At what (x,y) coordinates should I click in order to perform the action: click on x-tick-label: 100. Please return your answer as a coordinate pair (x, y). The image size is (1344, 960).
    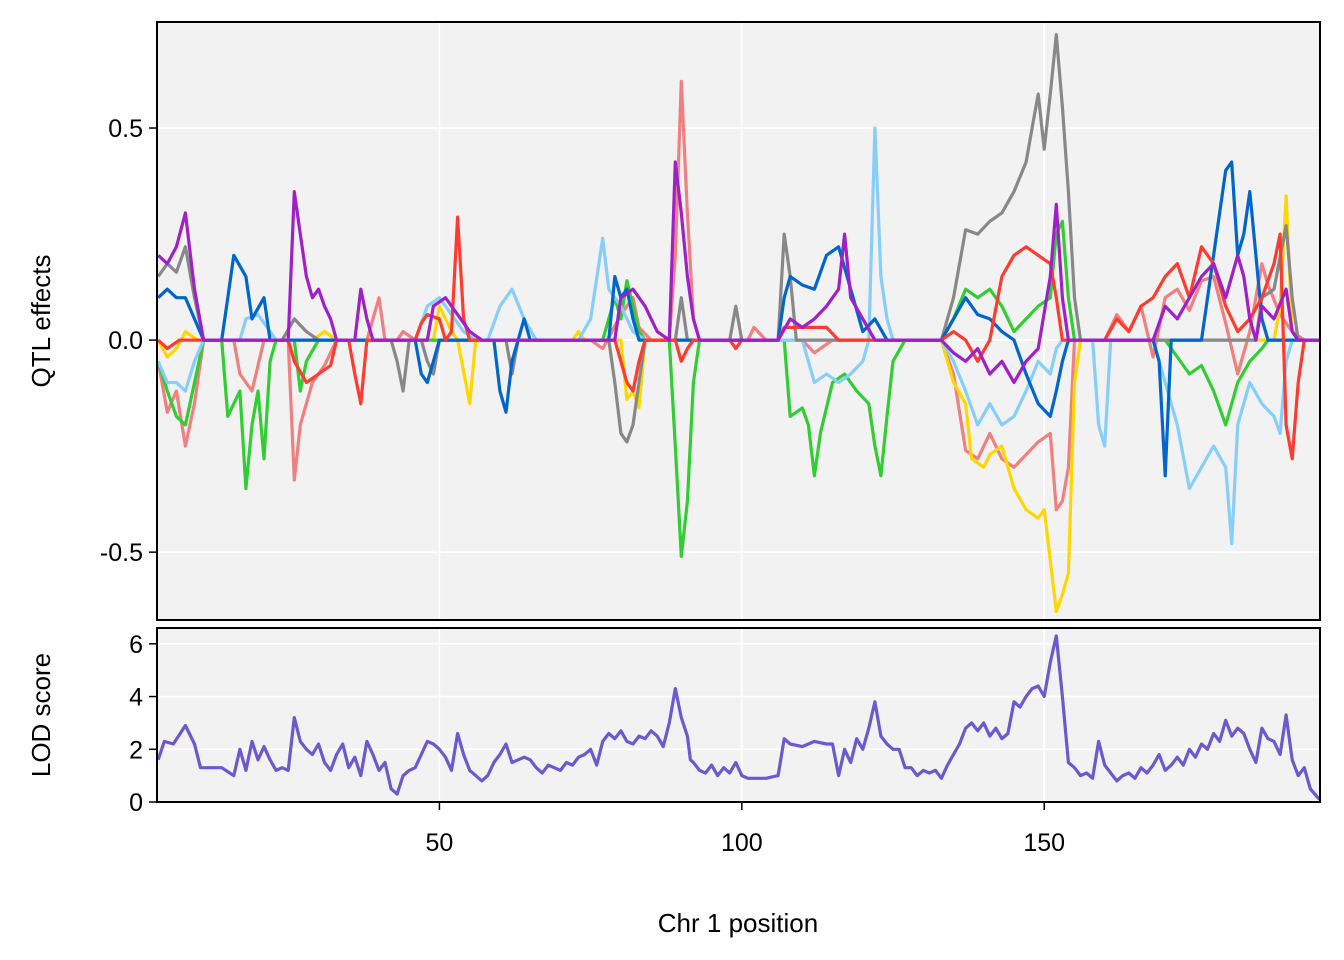
    Looking at the image, I should click on (742, 843).